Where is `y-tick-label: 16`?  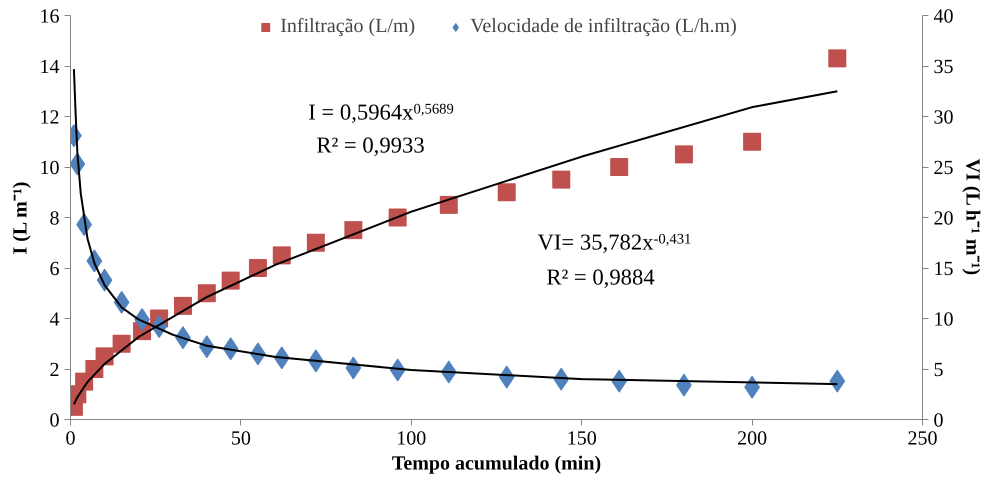 y-tick-label: 16 is located at coordinates (50, 17).